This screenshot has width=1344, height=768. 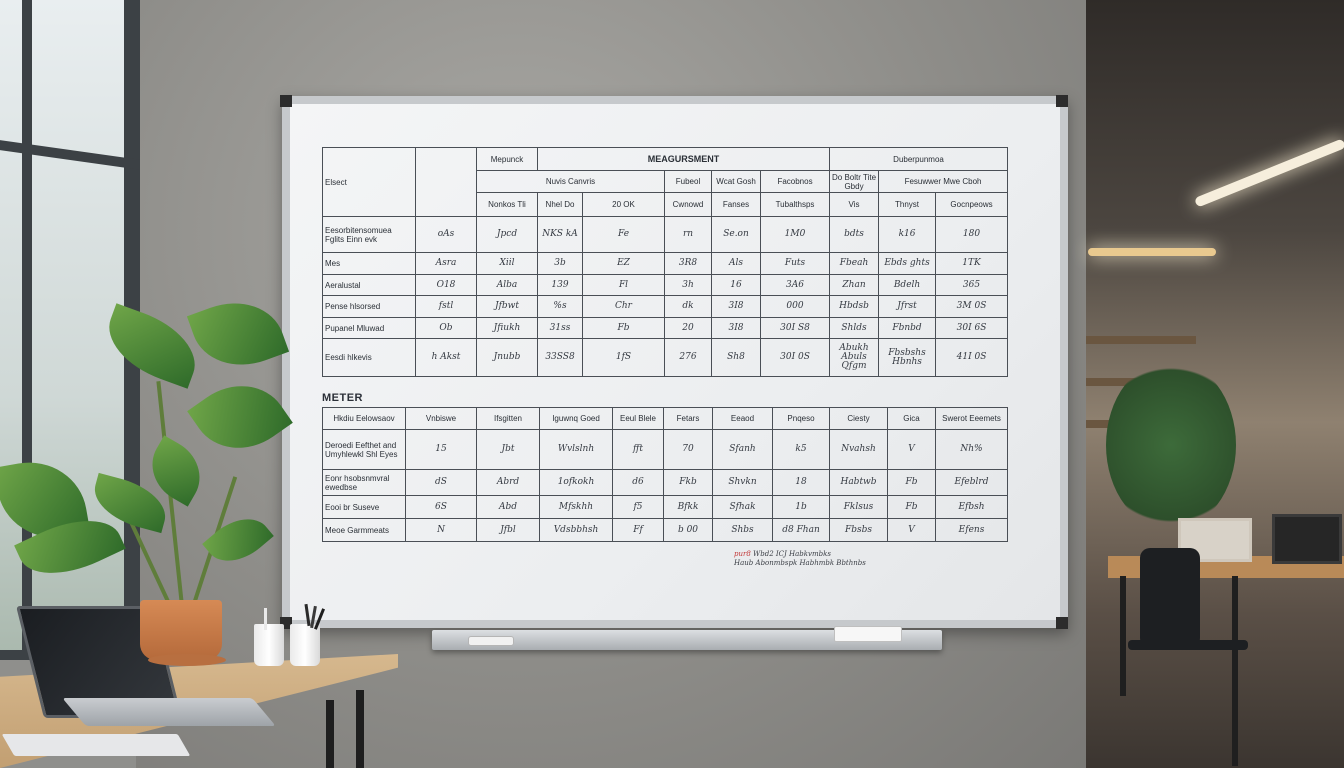 I want to click on table-cell: O18, so click(x=446, y=285).